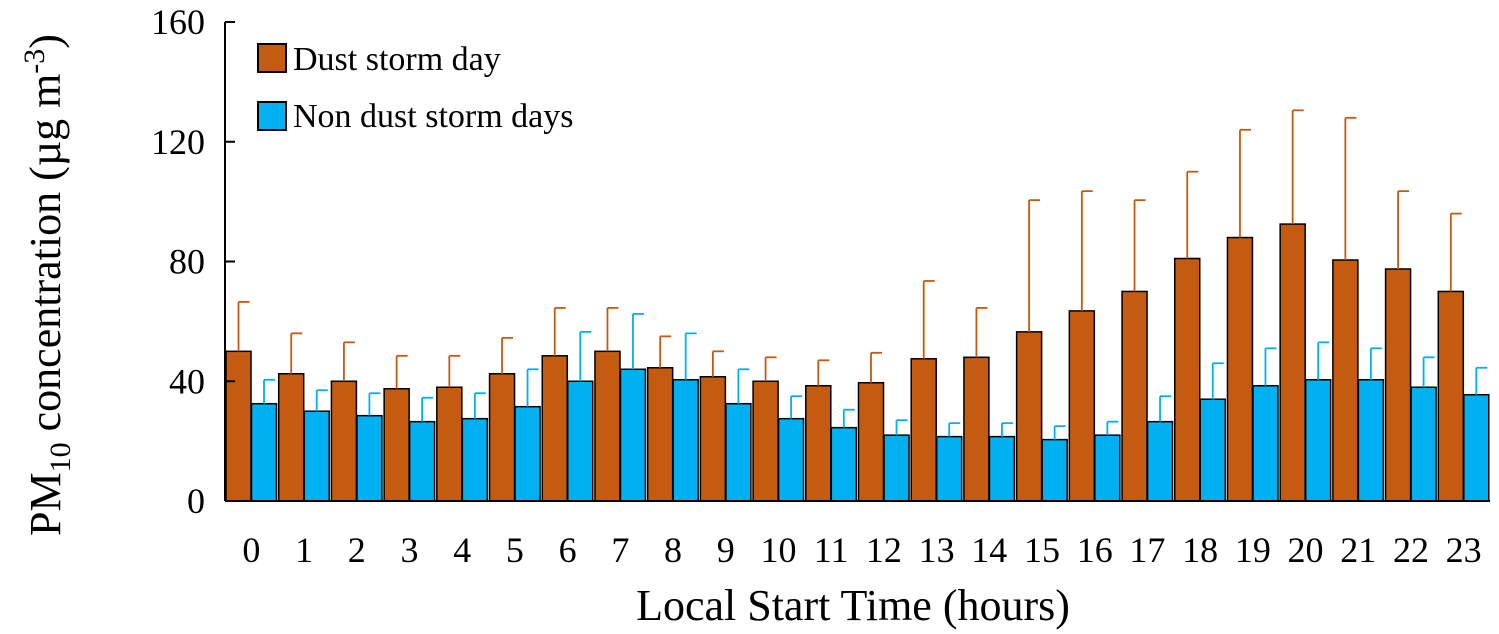 This screenshot has width=1499, height=634. What do you see at coordinates (60, 457) in the screenshot?
I see `y-axis-title-subscript: 10` at bounding box center [60, 457].